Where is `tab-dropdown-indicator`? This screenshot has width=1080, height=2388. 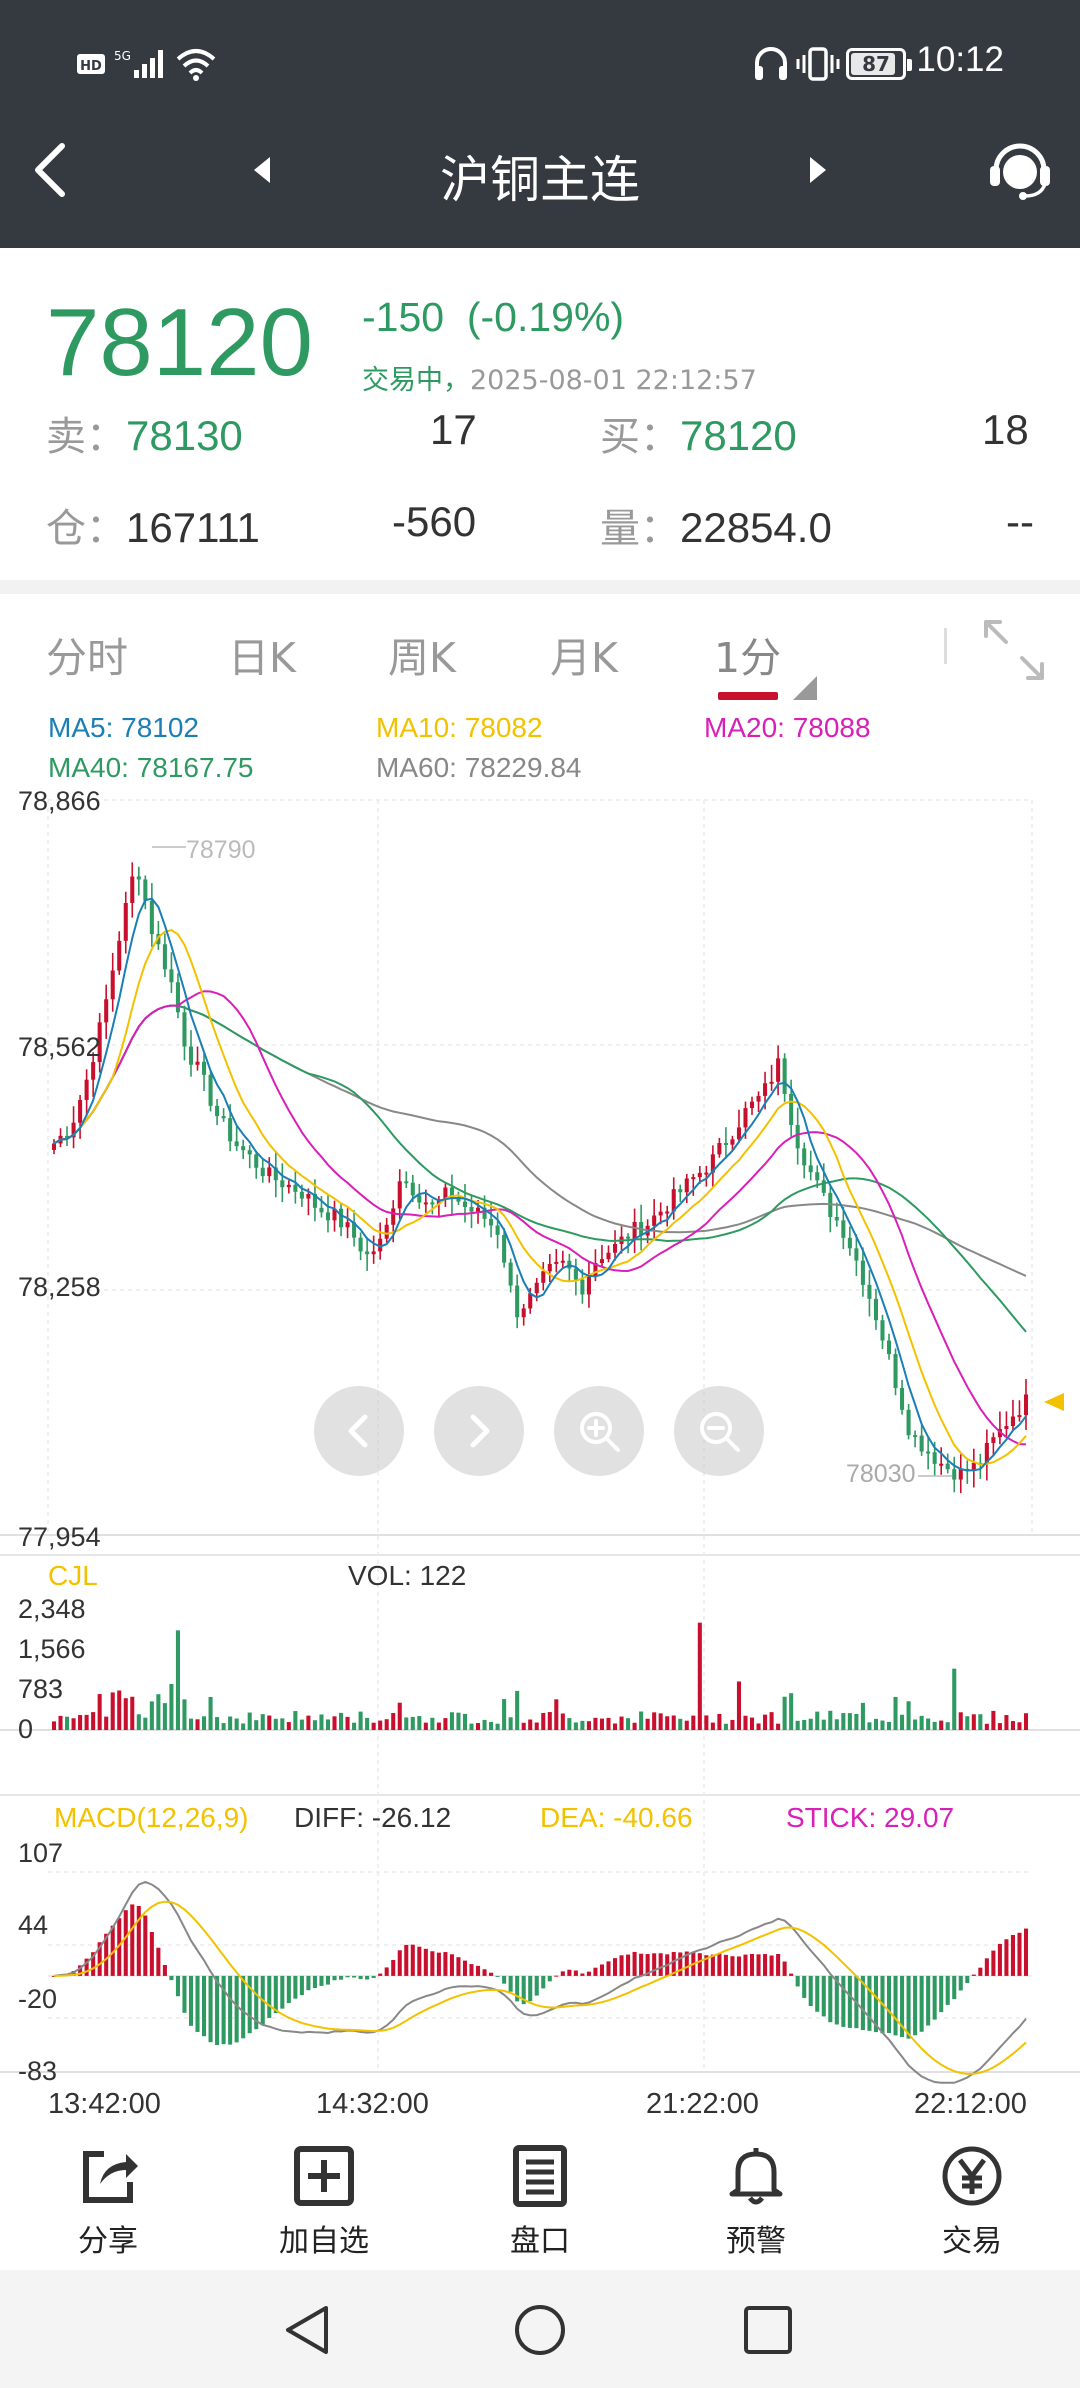
tab-dropdown-indicator is located at coordinates (805, 688).